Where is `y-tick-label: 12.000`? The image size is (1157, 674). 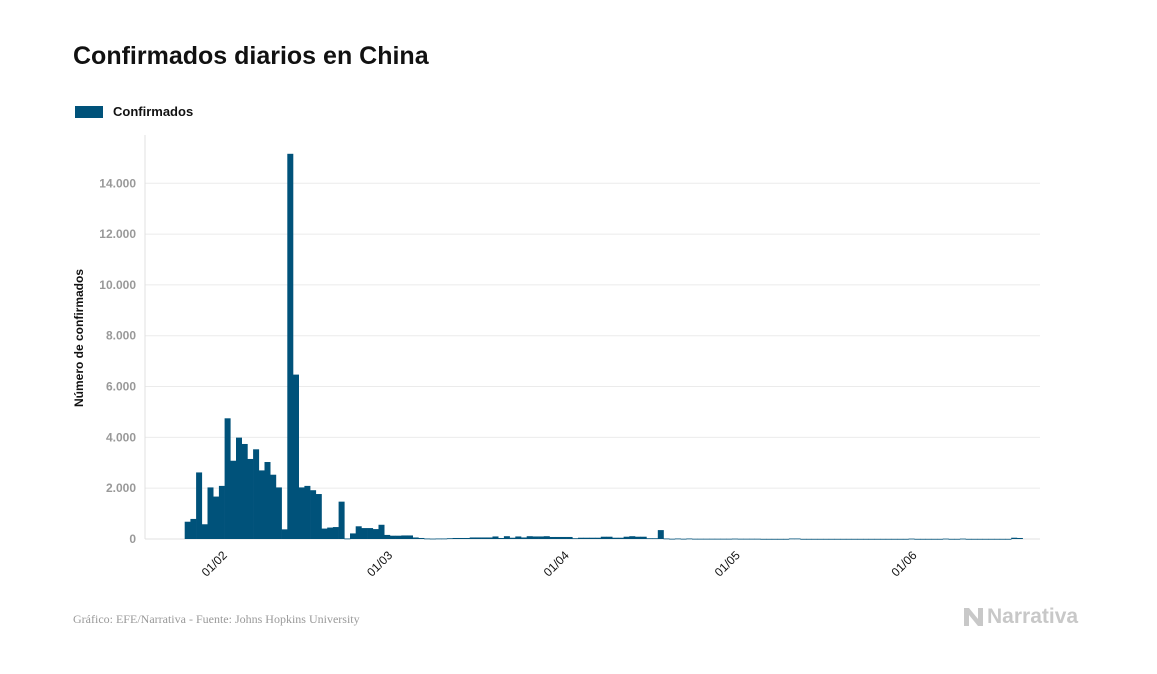 y-tick-label: 12.000 is located at coordinates (117, 234).